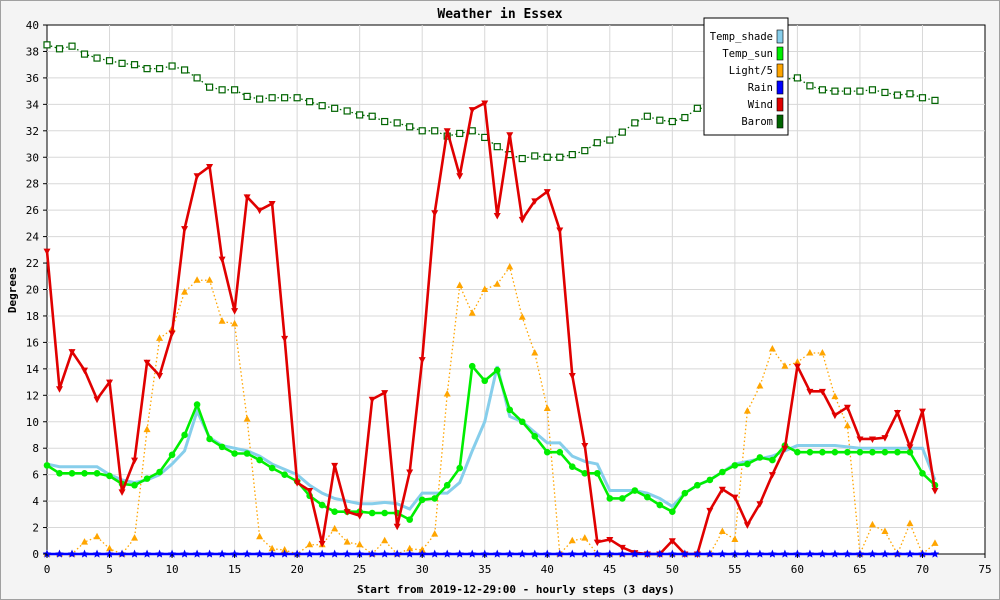 The width and height of the screenshot is (1000, 600). What do you see at coordinates (780, 121) in the screenshot?
I see `legend-swatch-barom` at bounding box center [780, 121].